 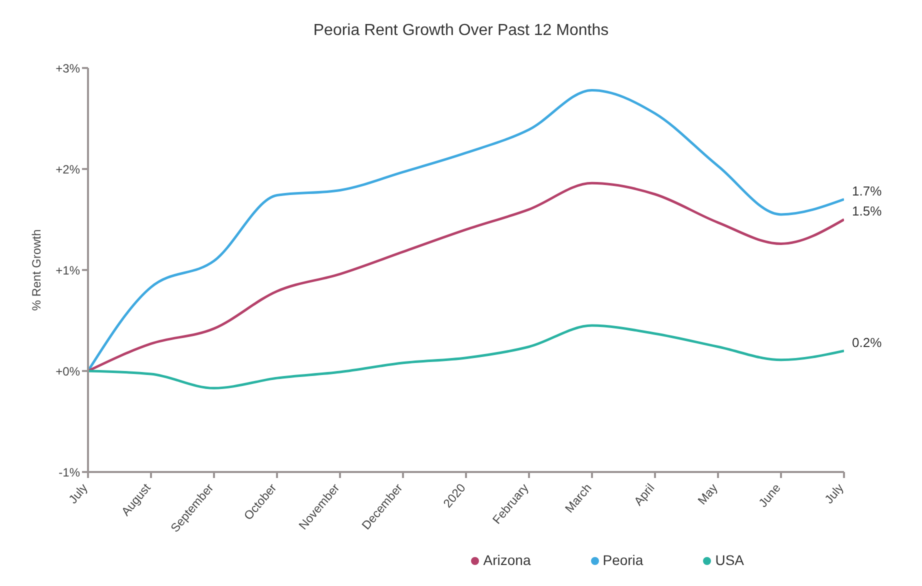 I want to click on legend-label: USA, so click(x=729, y=560).